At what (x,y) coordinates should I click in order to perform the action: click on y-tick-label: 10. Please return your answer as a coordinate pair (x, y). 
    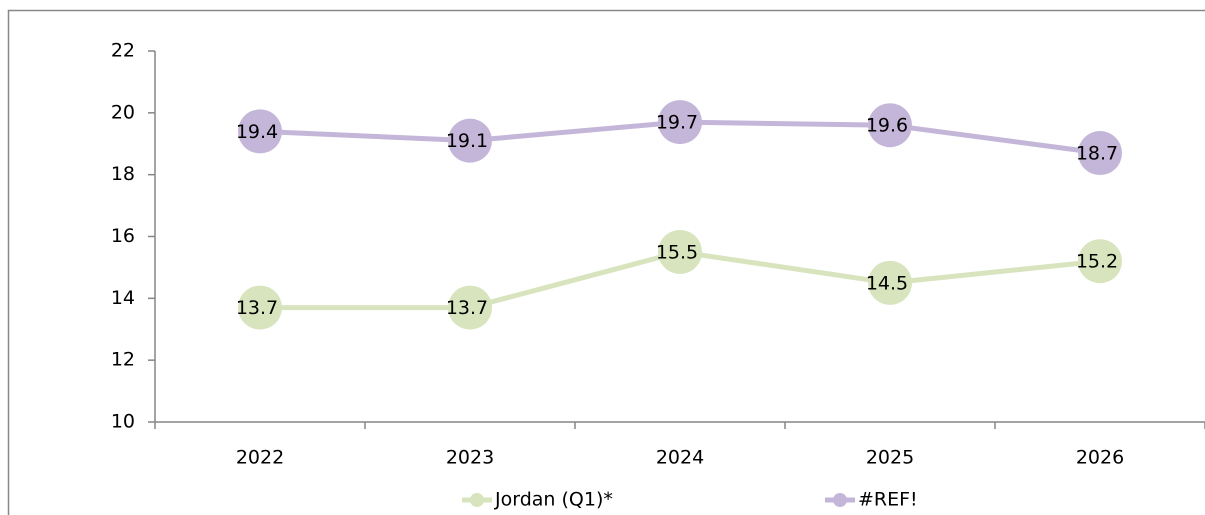
    Looking at the image, I should click on (123, 422).